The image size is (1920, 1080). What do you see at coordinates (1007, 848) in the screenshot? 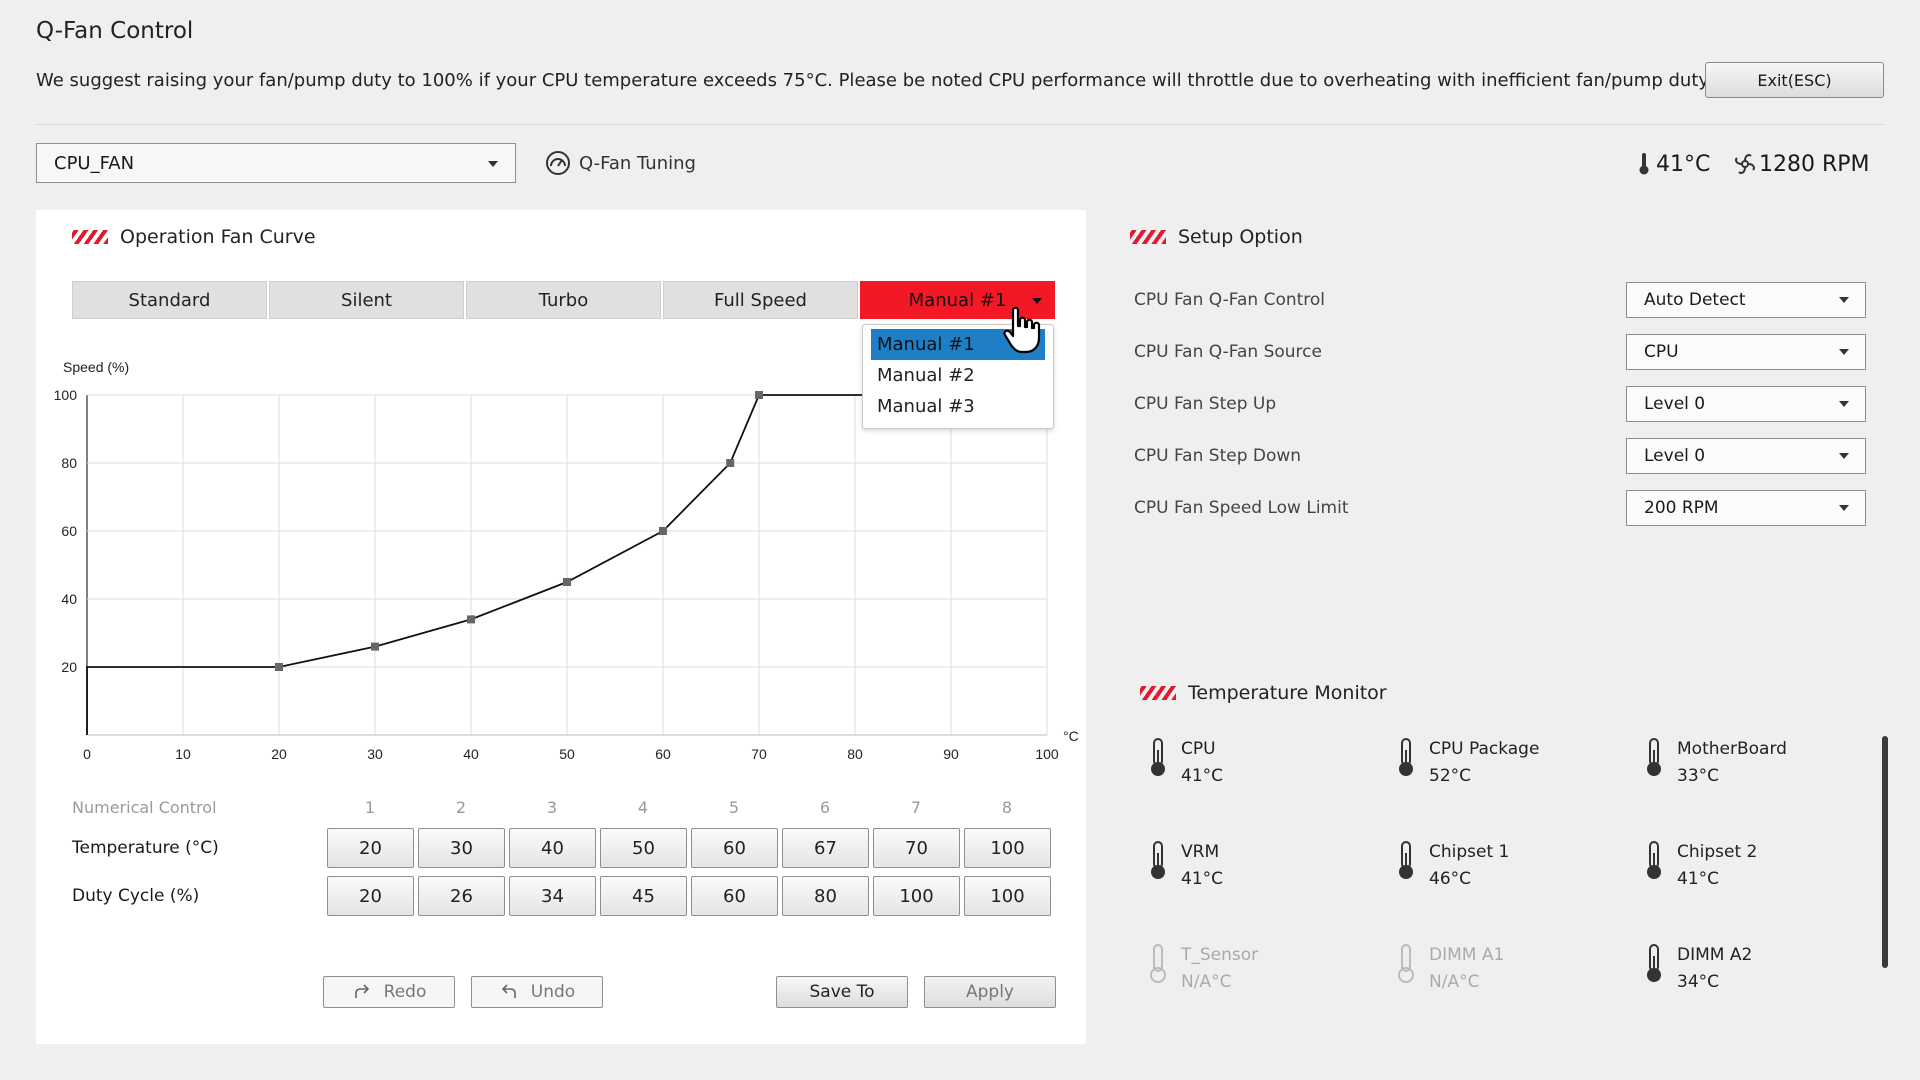
I see `temperature-input: 100` at bounding box center [1007, 848].